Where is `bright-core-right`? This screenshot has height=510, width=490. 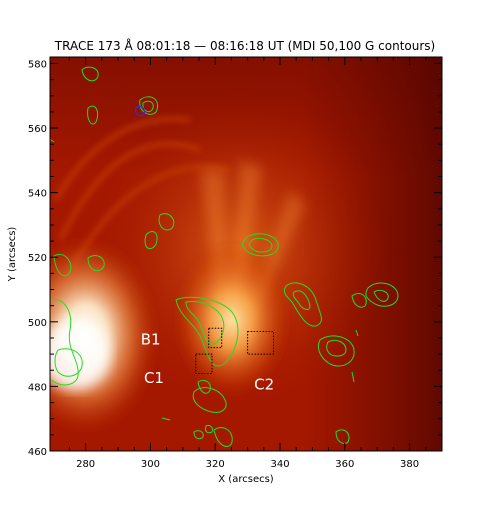 bright-core-right is located at coordinates (232, 320).